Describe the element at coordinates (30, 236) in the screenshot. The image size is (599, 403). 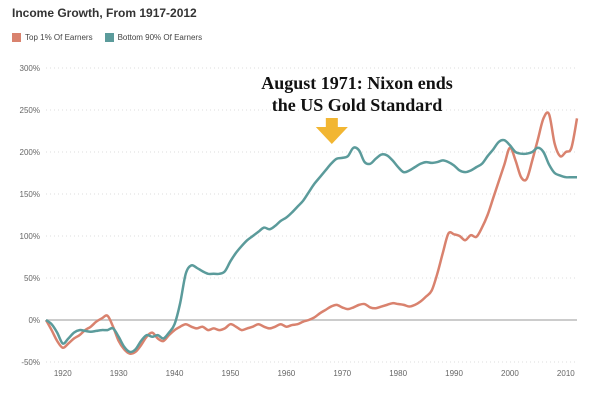
I see `y-tick-label: 100%` at that location.